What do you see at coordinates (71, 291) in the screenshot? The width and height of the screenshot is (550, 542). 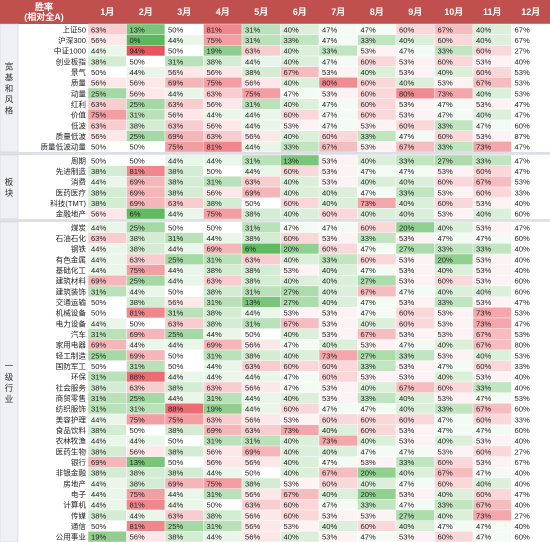 I see `row-label: 建筑装饰` at bounding box center [71, 291].